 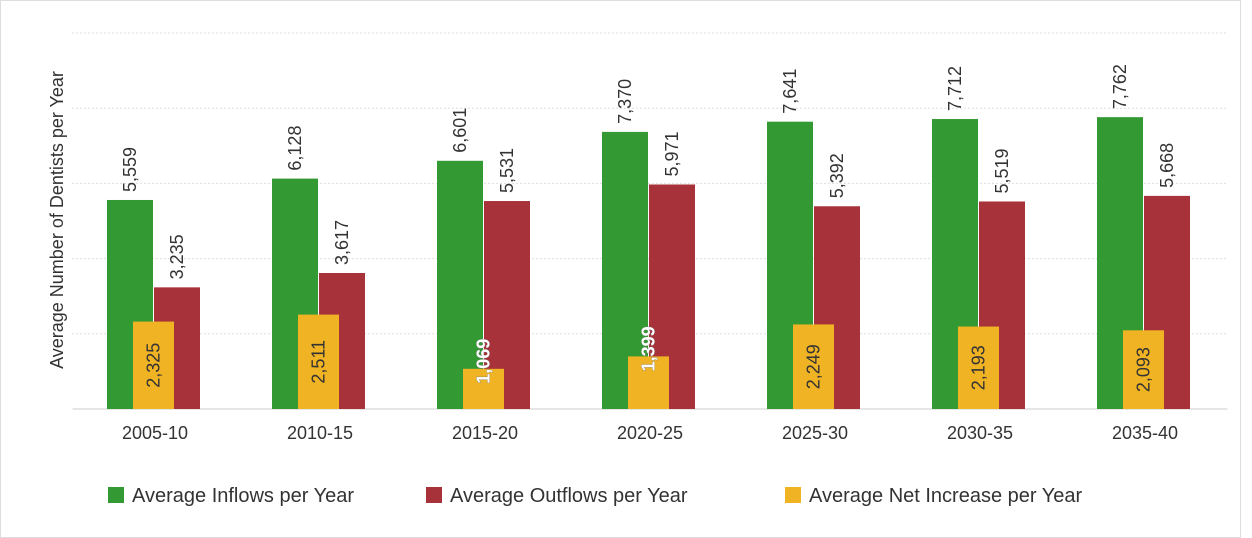 I want to click on x-tick-label: 2020-25, so click(x=650, y=433).